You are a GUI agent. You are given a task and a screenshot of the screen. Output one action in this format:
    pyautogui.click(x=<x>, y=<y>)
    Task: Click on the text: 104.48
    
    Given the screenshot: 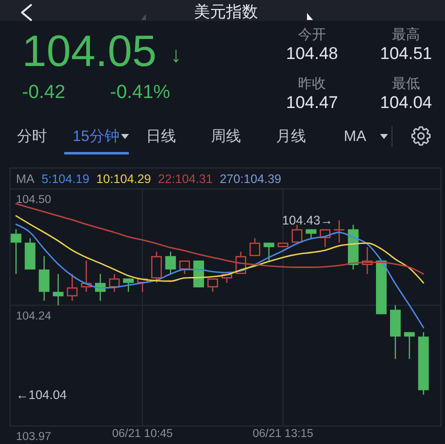 What is the action you would take?
    pyautogui.click(x=312, y=53)
    